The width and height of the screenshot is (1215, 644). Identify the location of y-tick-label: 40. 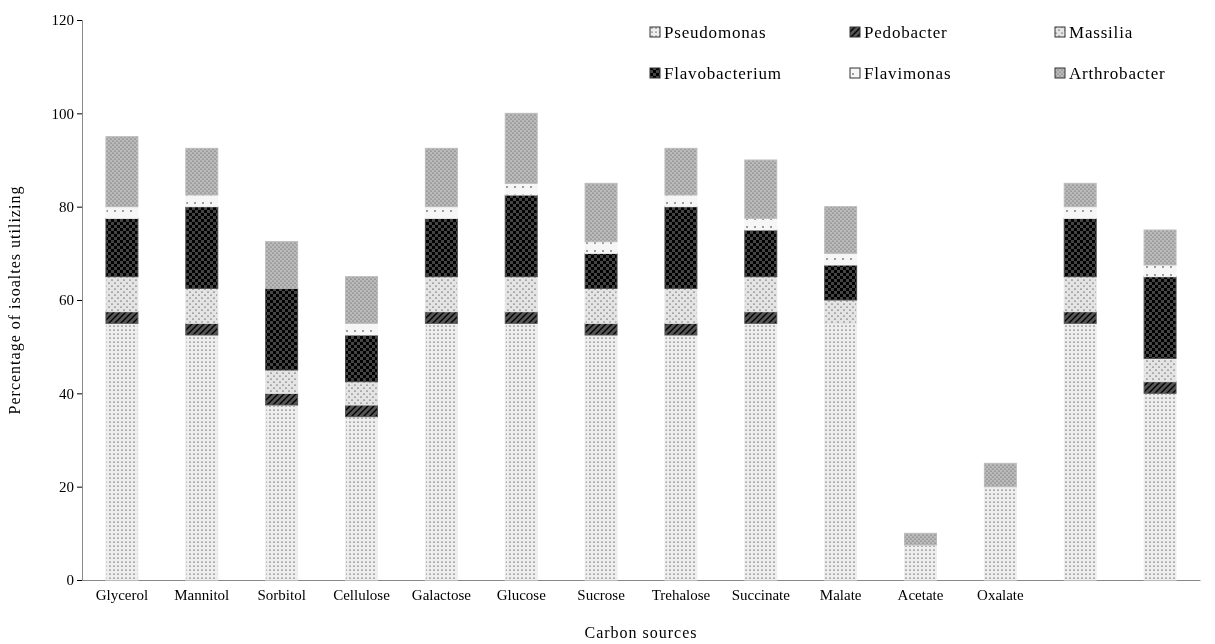
(66, 393).